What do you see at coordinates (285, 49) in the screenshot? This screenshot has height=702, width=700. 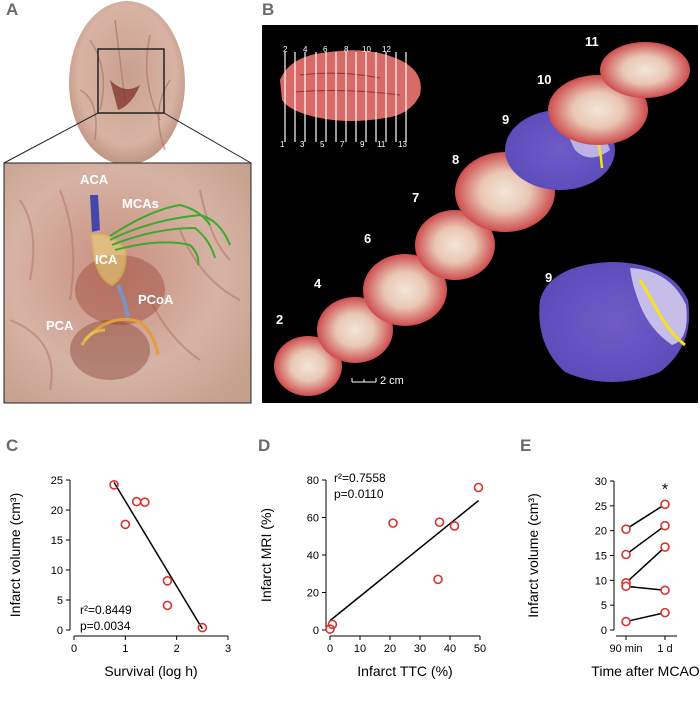 I see `ruler-top-2: 2` at bounding box center [285, 49].